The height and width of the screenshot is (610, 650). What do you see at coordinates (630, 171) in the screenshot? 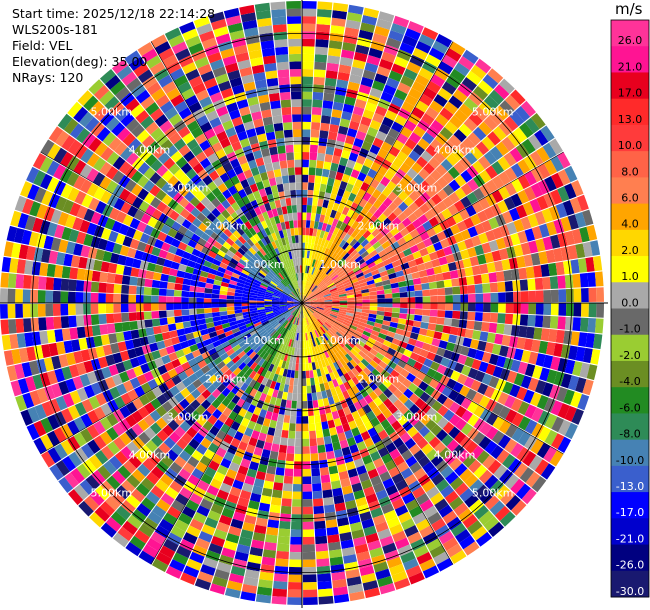
I see `colorbar-tick-label: 8.0` at bounding box center [630, 171].